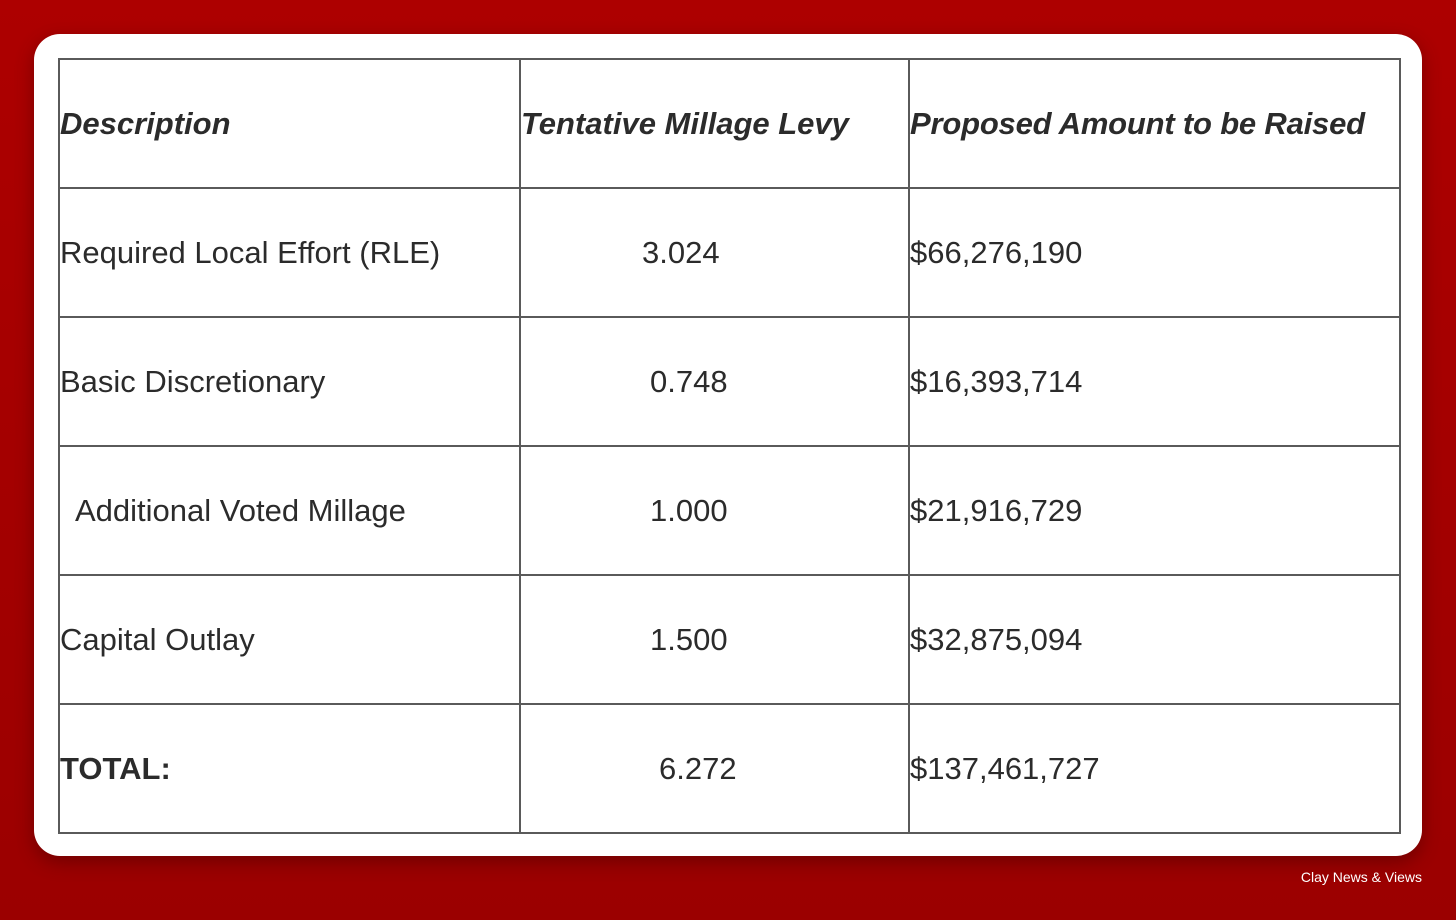 This screenshot has height=920, width=1456. What do you see at coordinates (714, 123) in the screenshot?
I see `header-millage-levy: Tentative Millage Levy` at bounding box center [714, 123].